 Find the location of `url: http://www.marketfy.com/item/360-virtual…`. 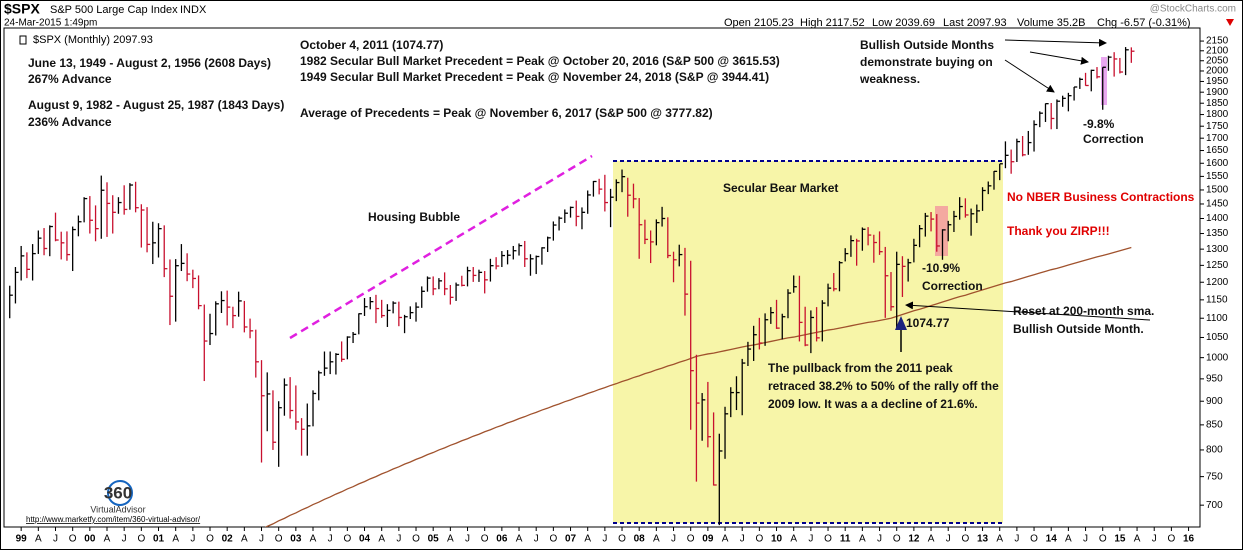

url: http://www.marketfy.com/item/360-virtual… is located at coordinates (113, 519).